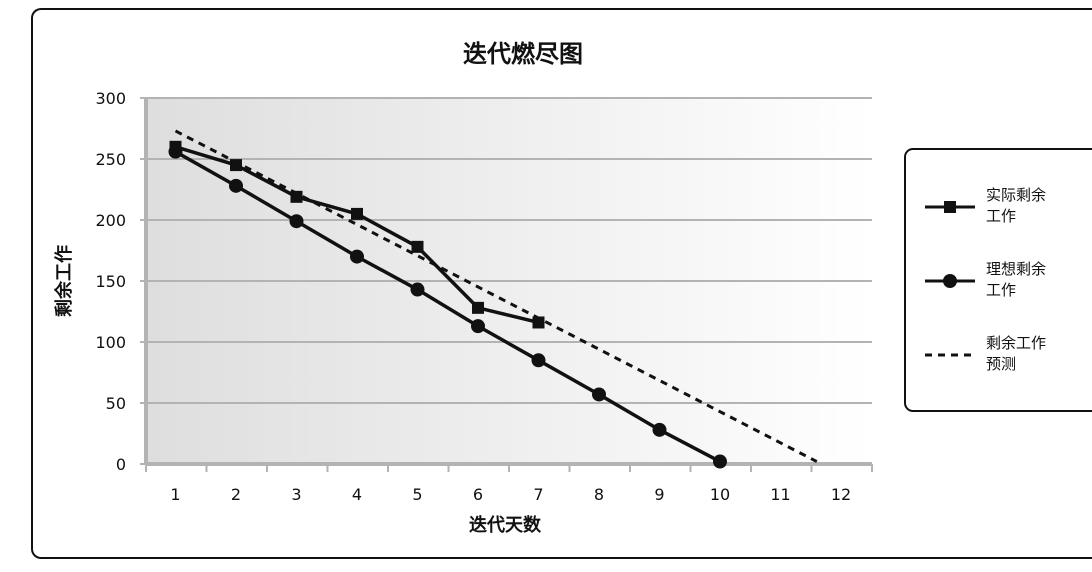 Image resolution: width=1092 pixels, height=572 pixels. What do you see at coordinates (841, 494) in the screenshot?
I see `x-tick-label: 12` at bounding box center [841, 494].